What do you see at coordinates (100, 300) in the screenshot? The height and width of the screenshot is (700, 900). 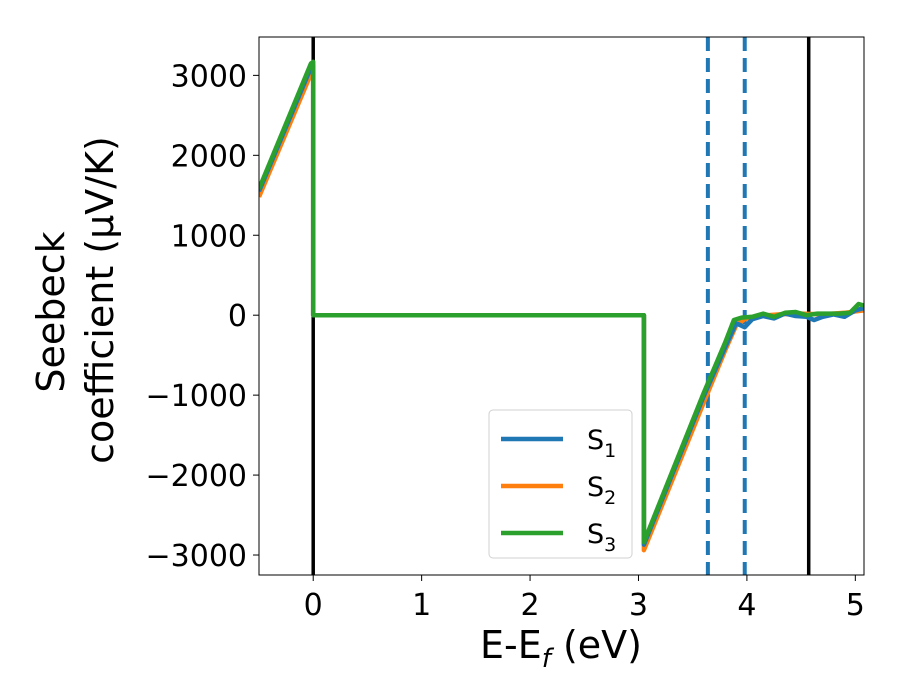 I see `y-axis-label-line2: coefficient (μV/K)` at bounding box center [100, 300].